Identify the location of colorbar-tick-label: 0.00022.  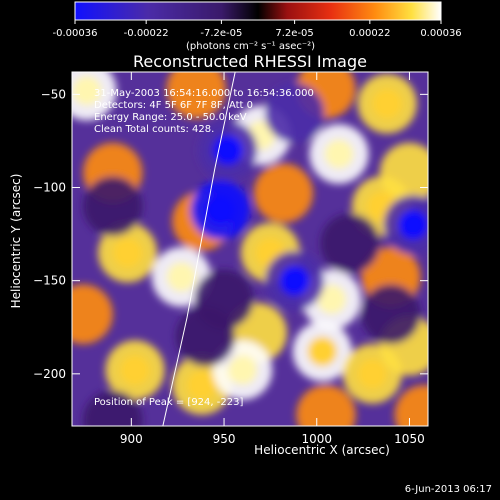
(369, 33).